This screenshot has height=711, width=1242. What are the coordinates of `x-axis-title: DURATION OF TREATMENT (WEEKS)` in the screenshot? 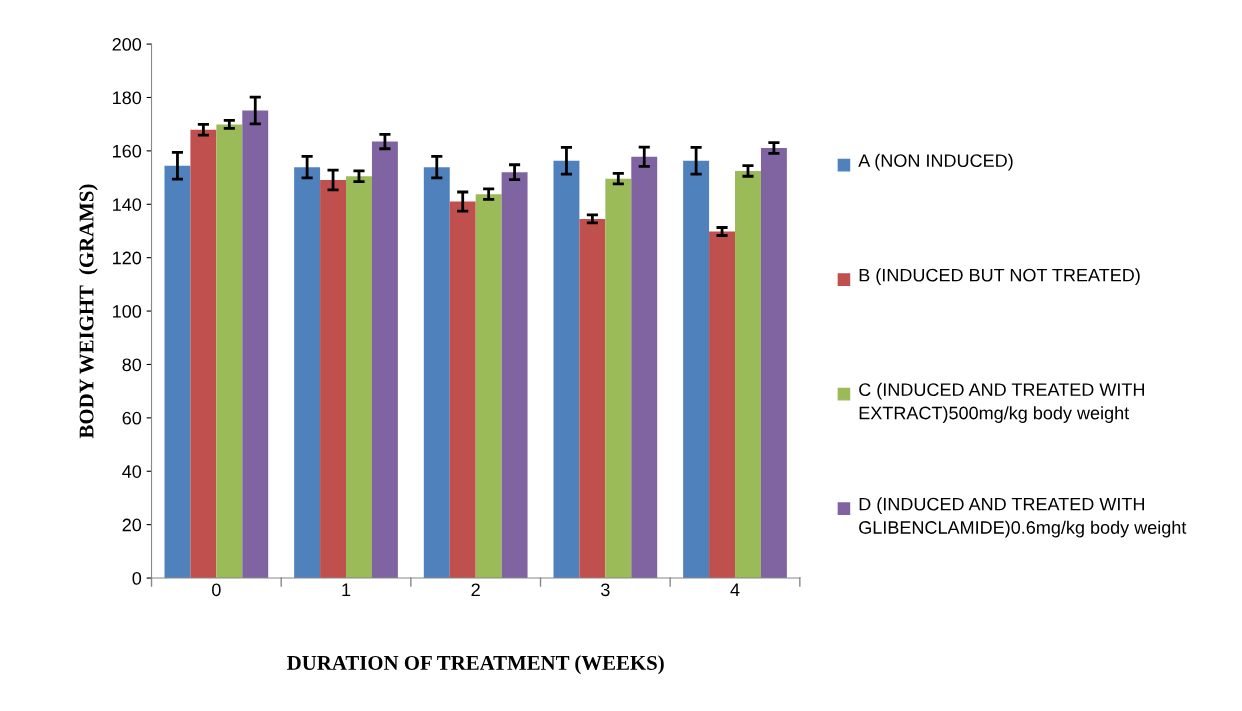 It's located at (475, 665).